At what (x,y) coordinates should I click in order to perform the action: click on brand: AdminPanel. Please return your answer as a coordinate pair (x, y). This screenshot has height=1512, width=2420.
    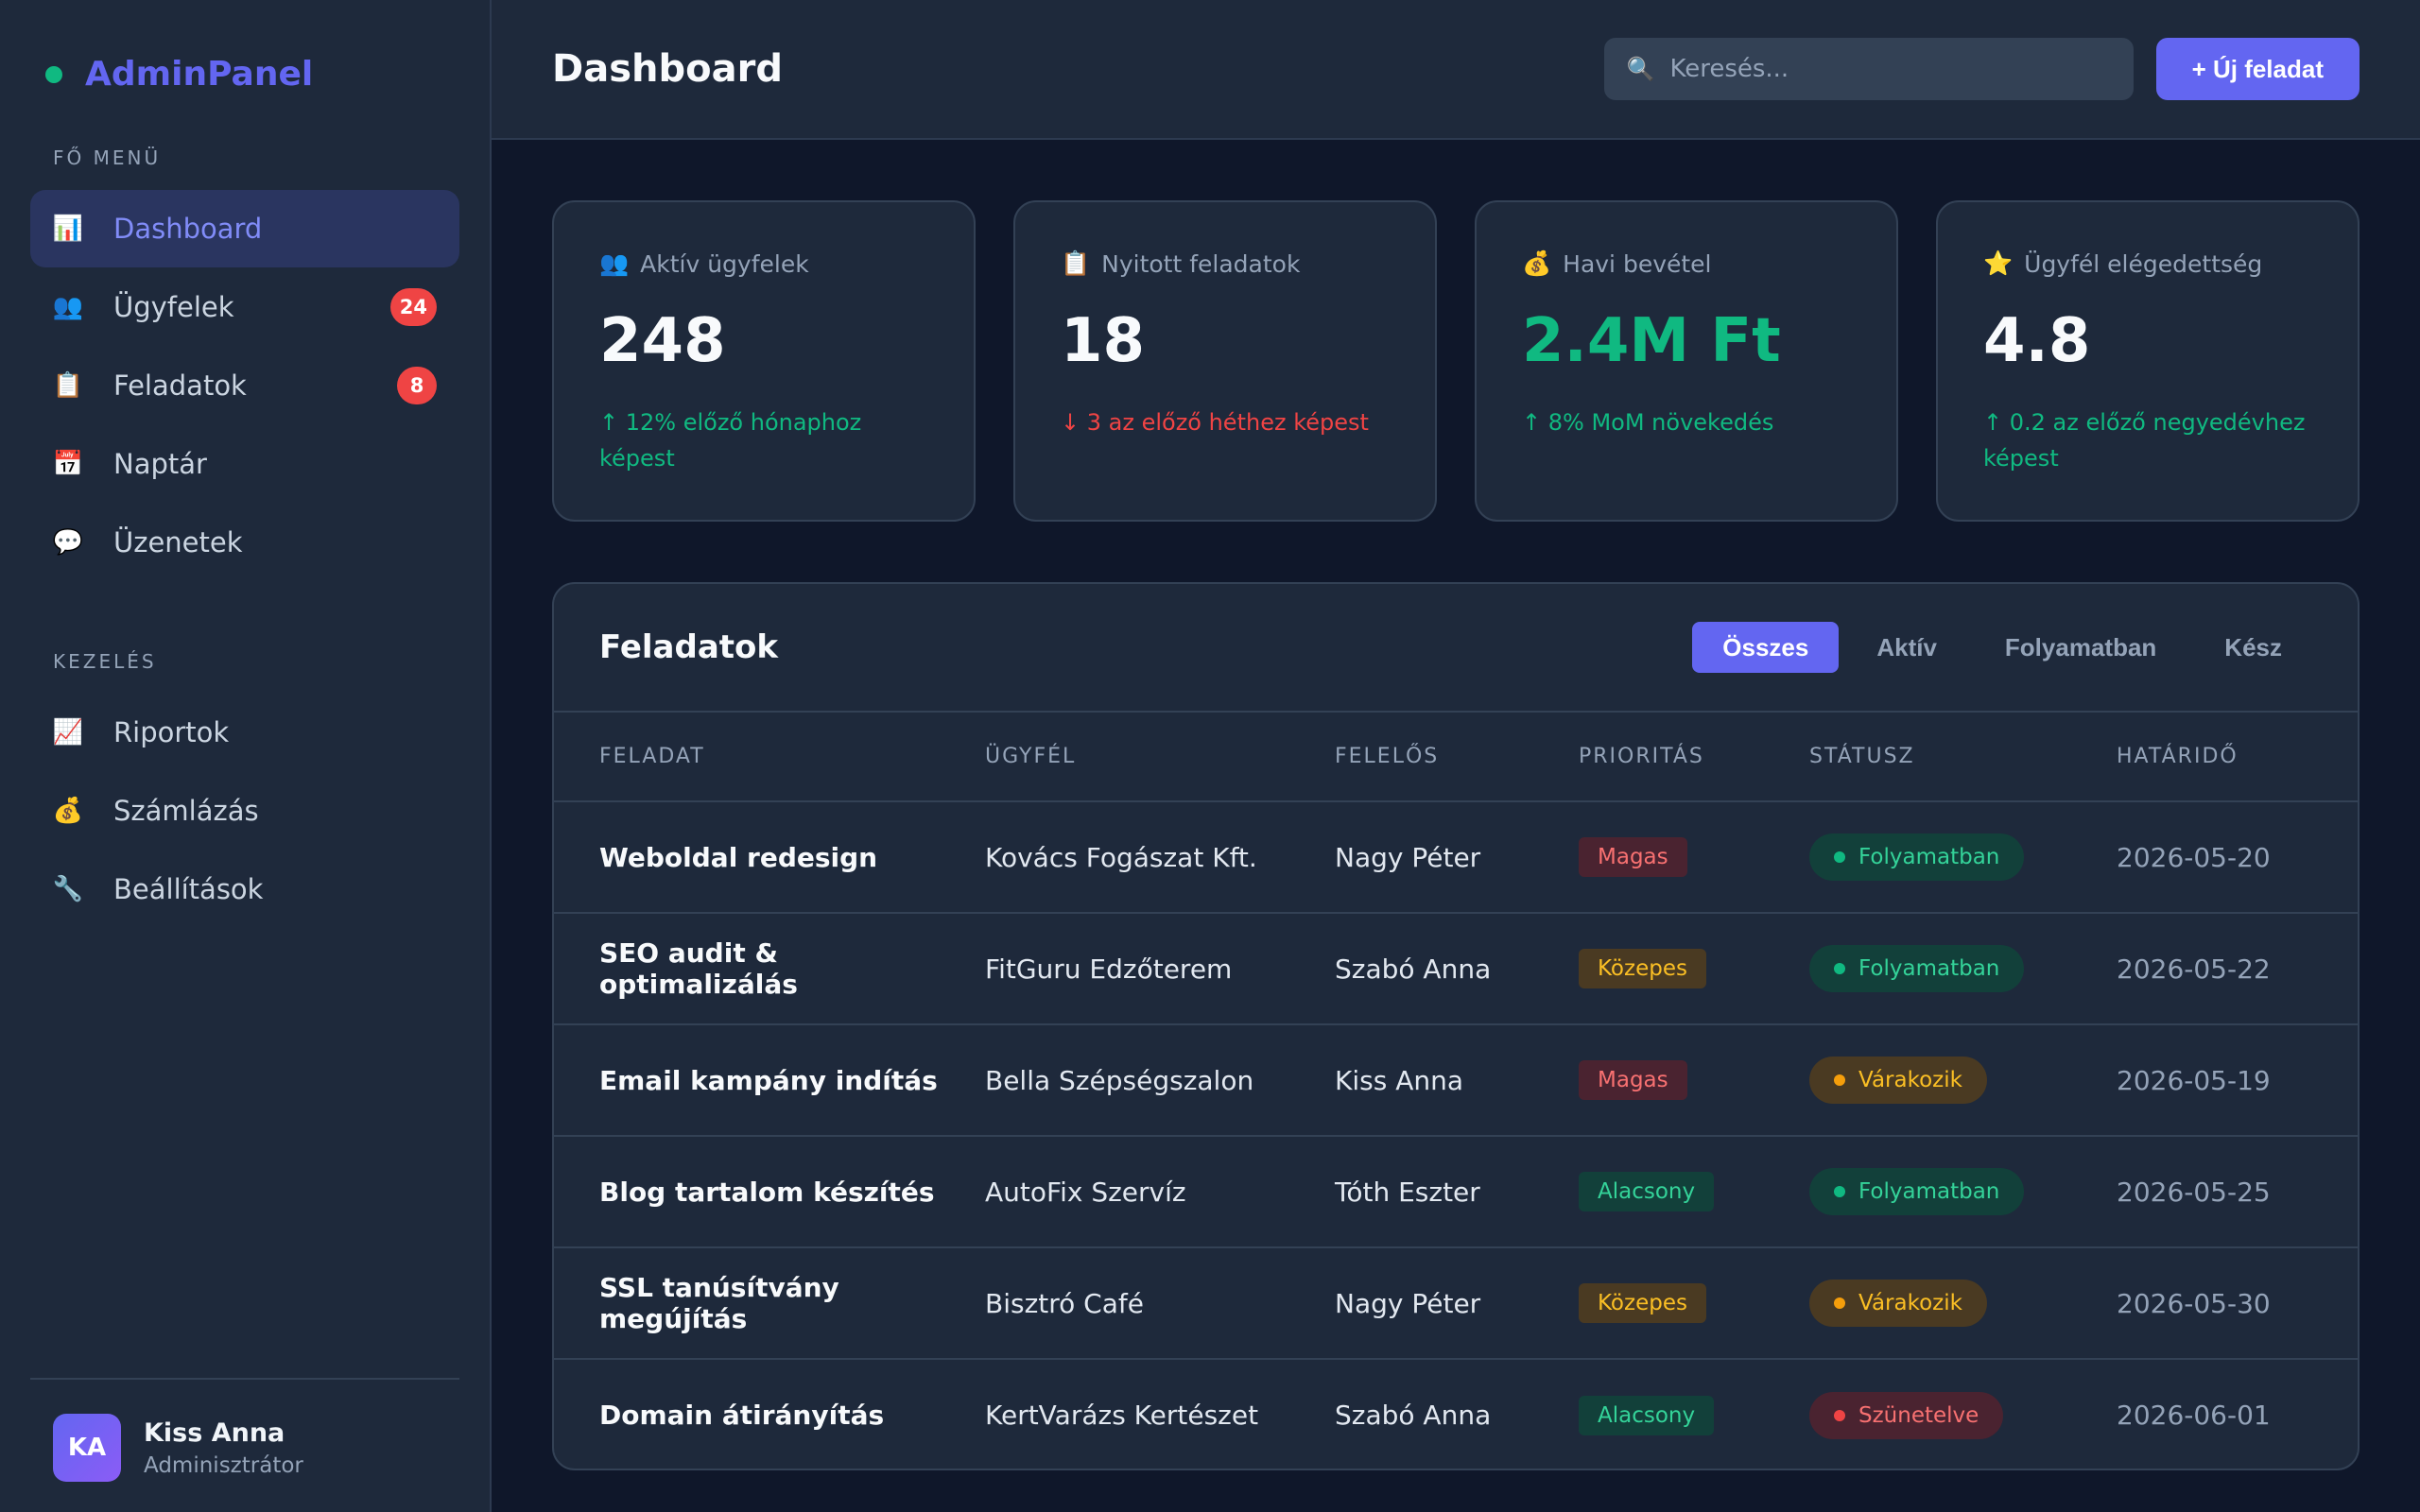
    Looking at the image, I should click on (245, 74).